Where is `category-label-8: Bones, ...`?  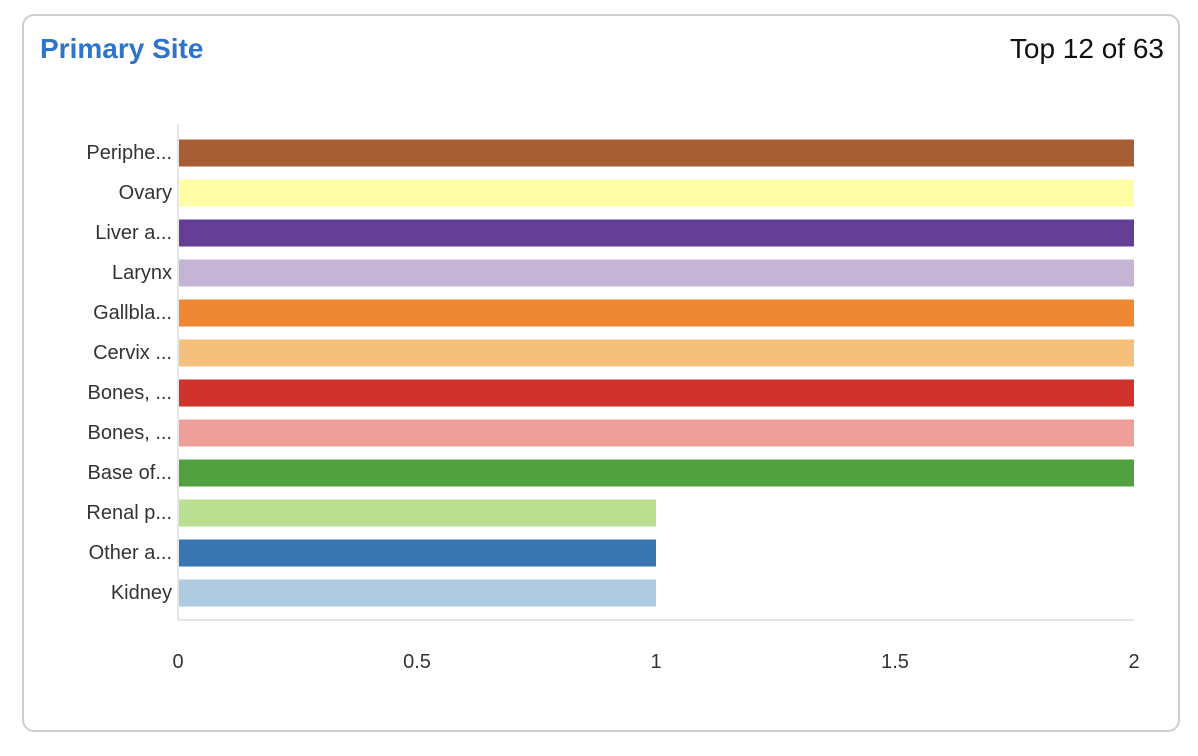 category-label-8: Bones, ... is located at coordinates (130, 433).